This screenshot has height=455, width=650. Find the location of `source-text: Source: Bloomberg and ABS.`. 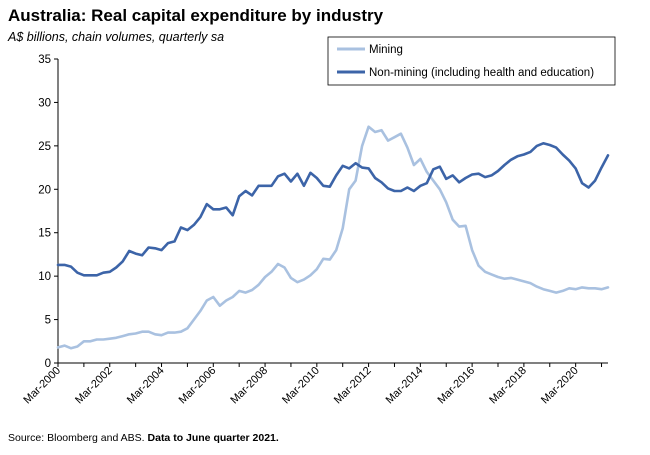

source-text: Source: Bloomberg and ABS. is located at coordinates (76, 438).